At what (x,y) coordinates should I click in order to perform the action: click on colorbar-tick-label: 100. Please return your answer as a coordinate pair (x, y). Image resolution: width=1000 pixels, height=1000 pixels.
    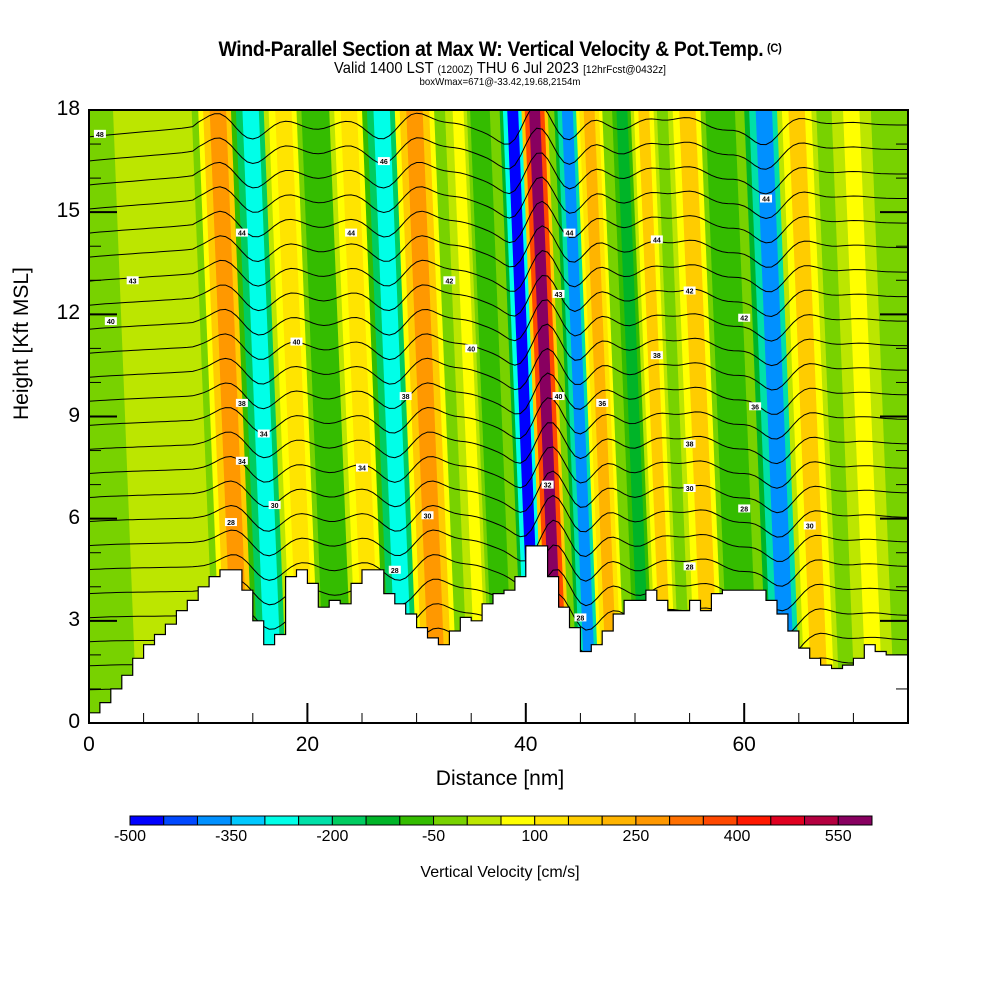
    Looking at the image, I should click on (535, 836).